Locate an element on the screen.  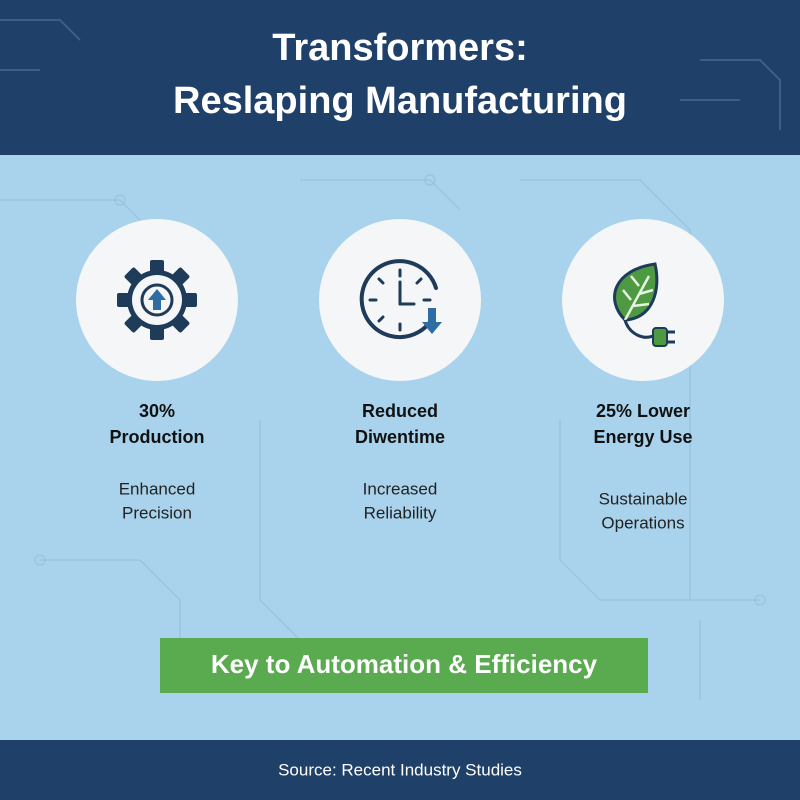
item-heading: Diwentime is located at coordinates (400, 437).